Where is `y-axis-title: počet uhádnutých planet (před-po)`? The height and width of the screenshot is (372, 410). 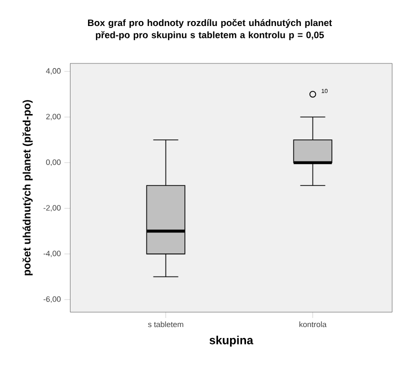
y-axis-title: počet uhádnutých planet (před-po) is located at coordinates (27, 188).